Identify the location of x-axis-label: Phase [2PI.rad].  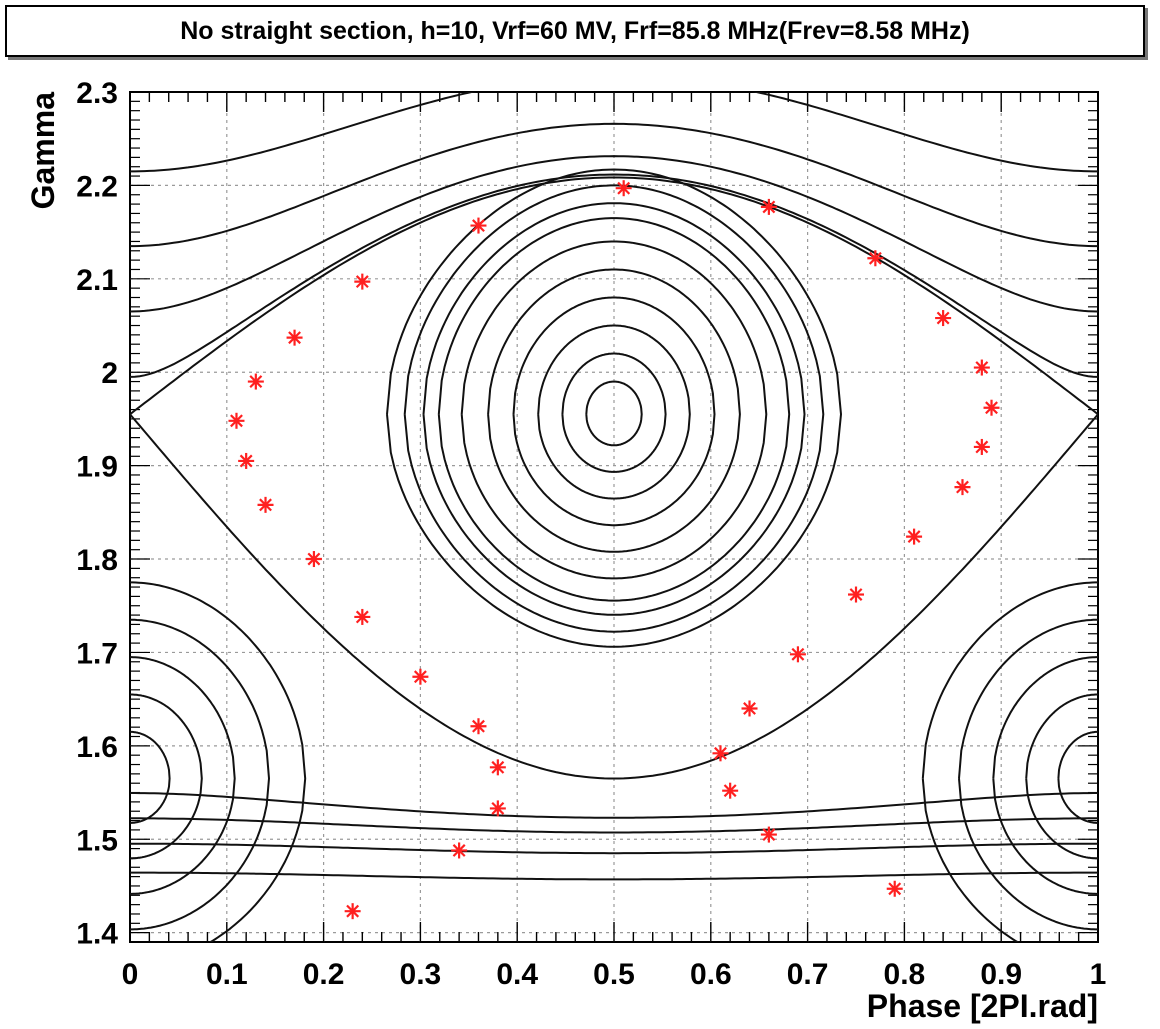
(982, 1006).